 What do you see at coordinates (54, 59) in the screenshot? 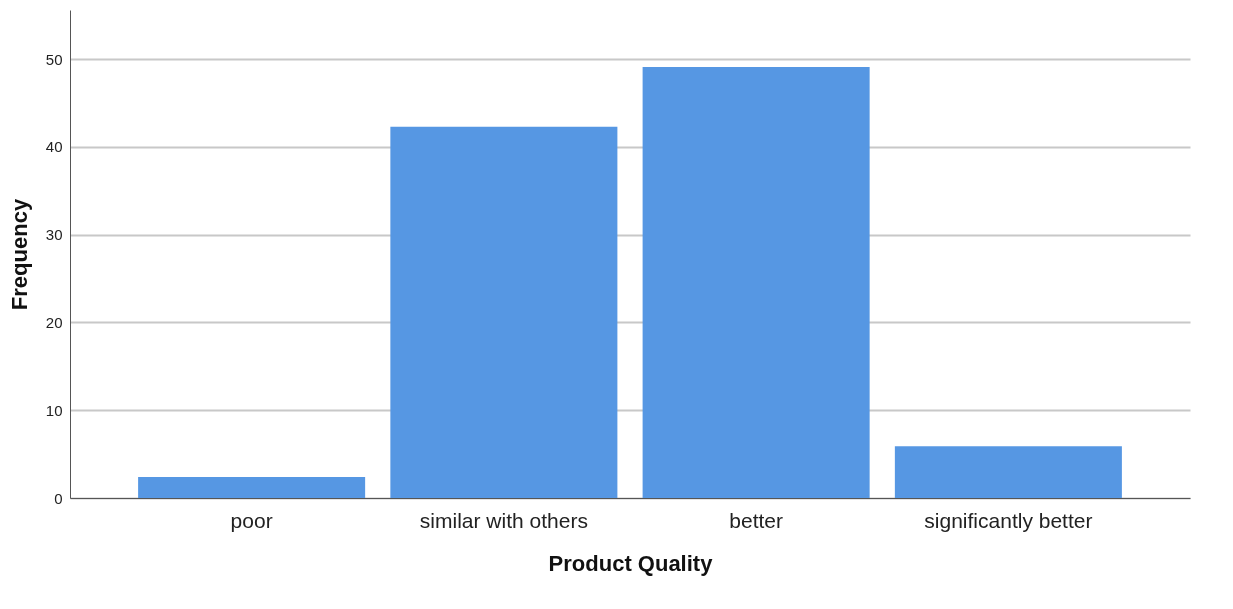
I see `y-tick-label: 50` at bounding box center [54, 59].